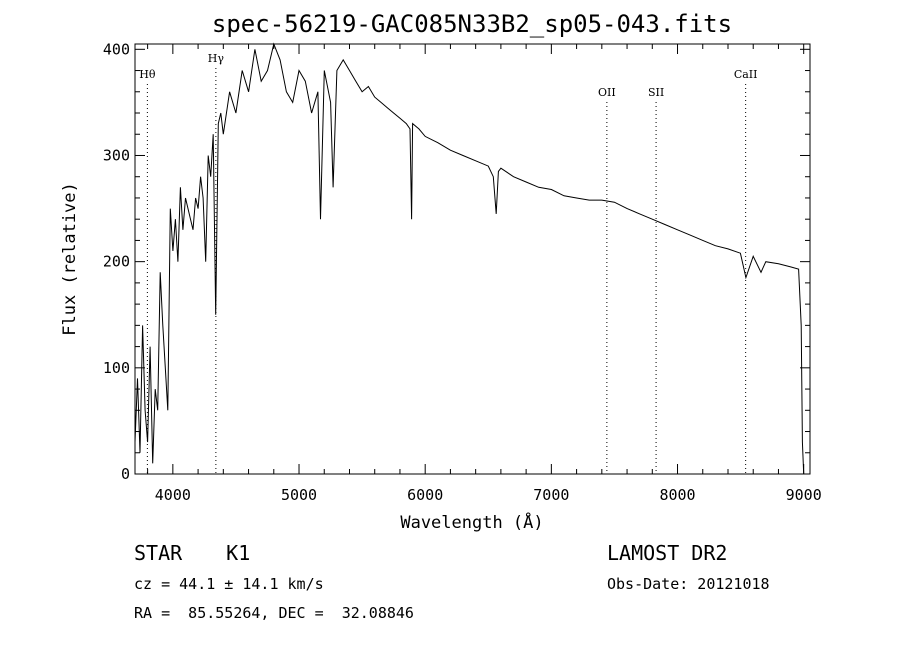 The width and height of the screenshot is (900, 650). Describe the element at coordinates (158, 553) in the screenshot. I see `object-class-text: STAR` at that location.